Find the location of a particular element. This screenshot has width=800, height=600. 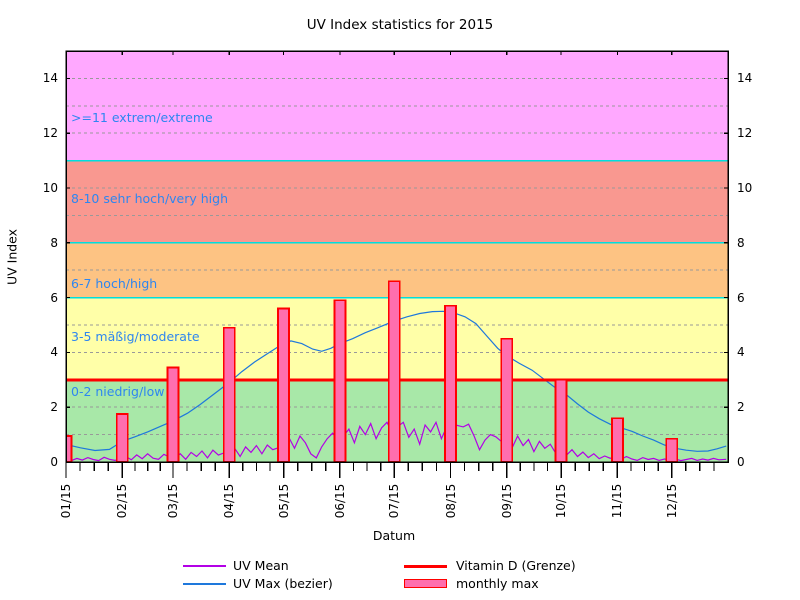

x-tick-label: 02/15 is located at coordinates (122, 501).